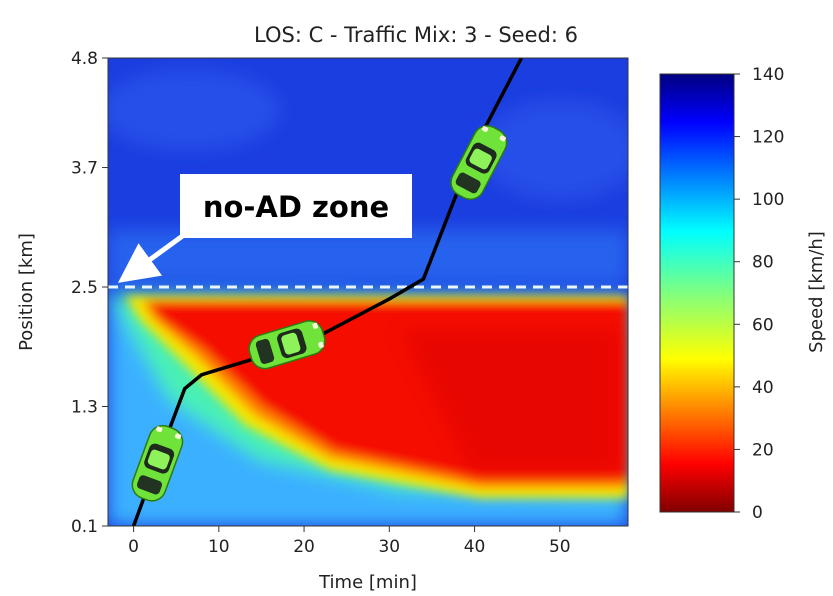  I want to click on colorbar-tick-label: 60, so click(763, 325).